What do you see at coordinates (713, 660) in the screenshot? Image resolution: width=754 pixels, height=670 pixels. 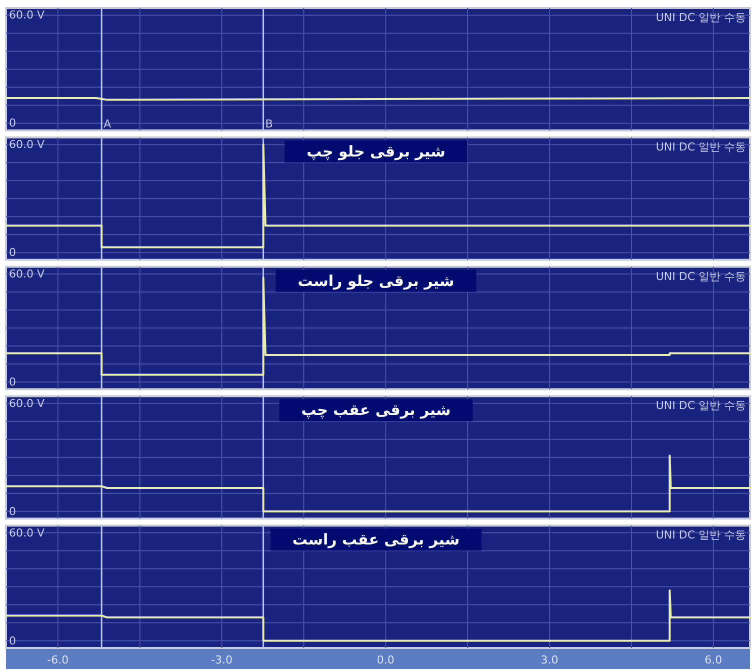 I see `x-tick-label: 6.0` at bounding box center [713, 660].